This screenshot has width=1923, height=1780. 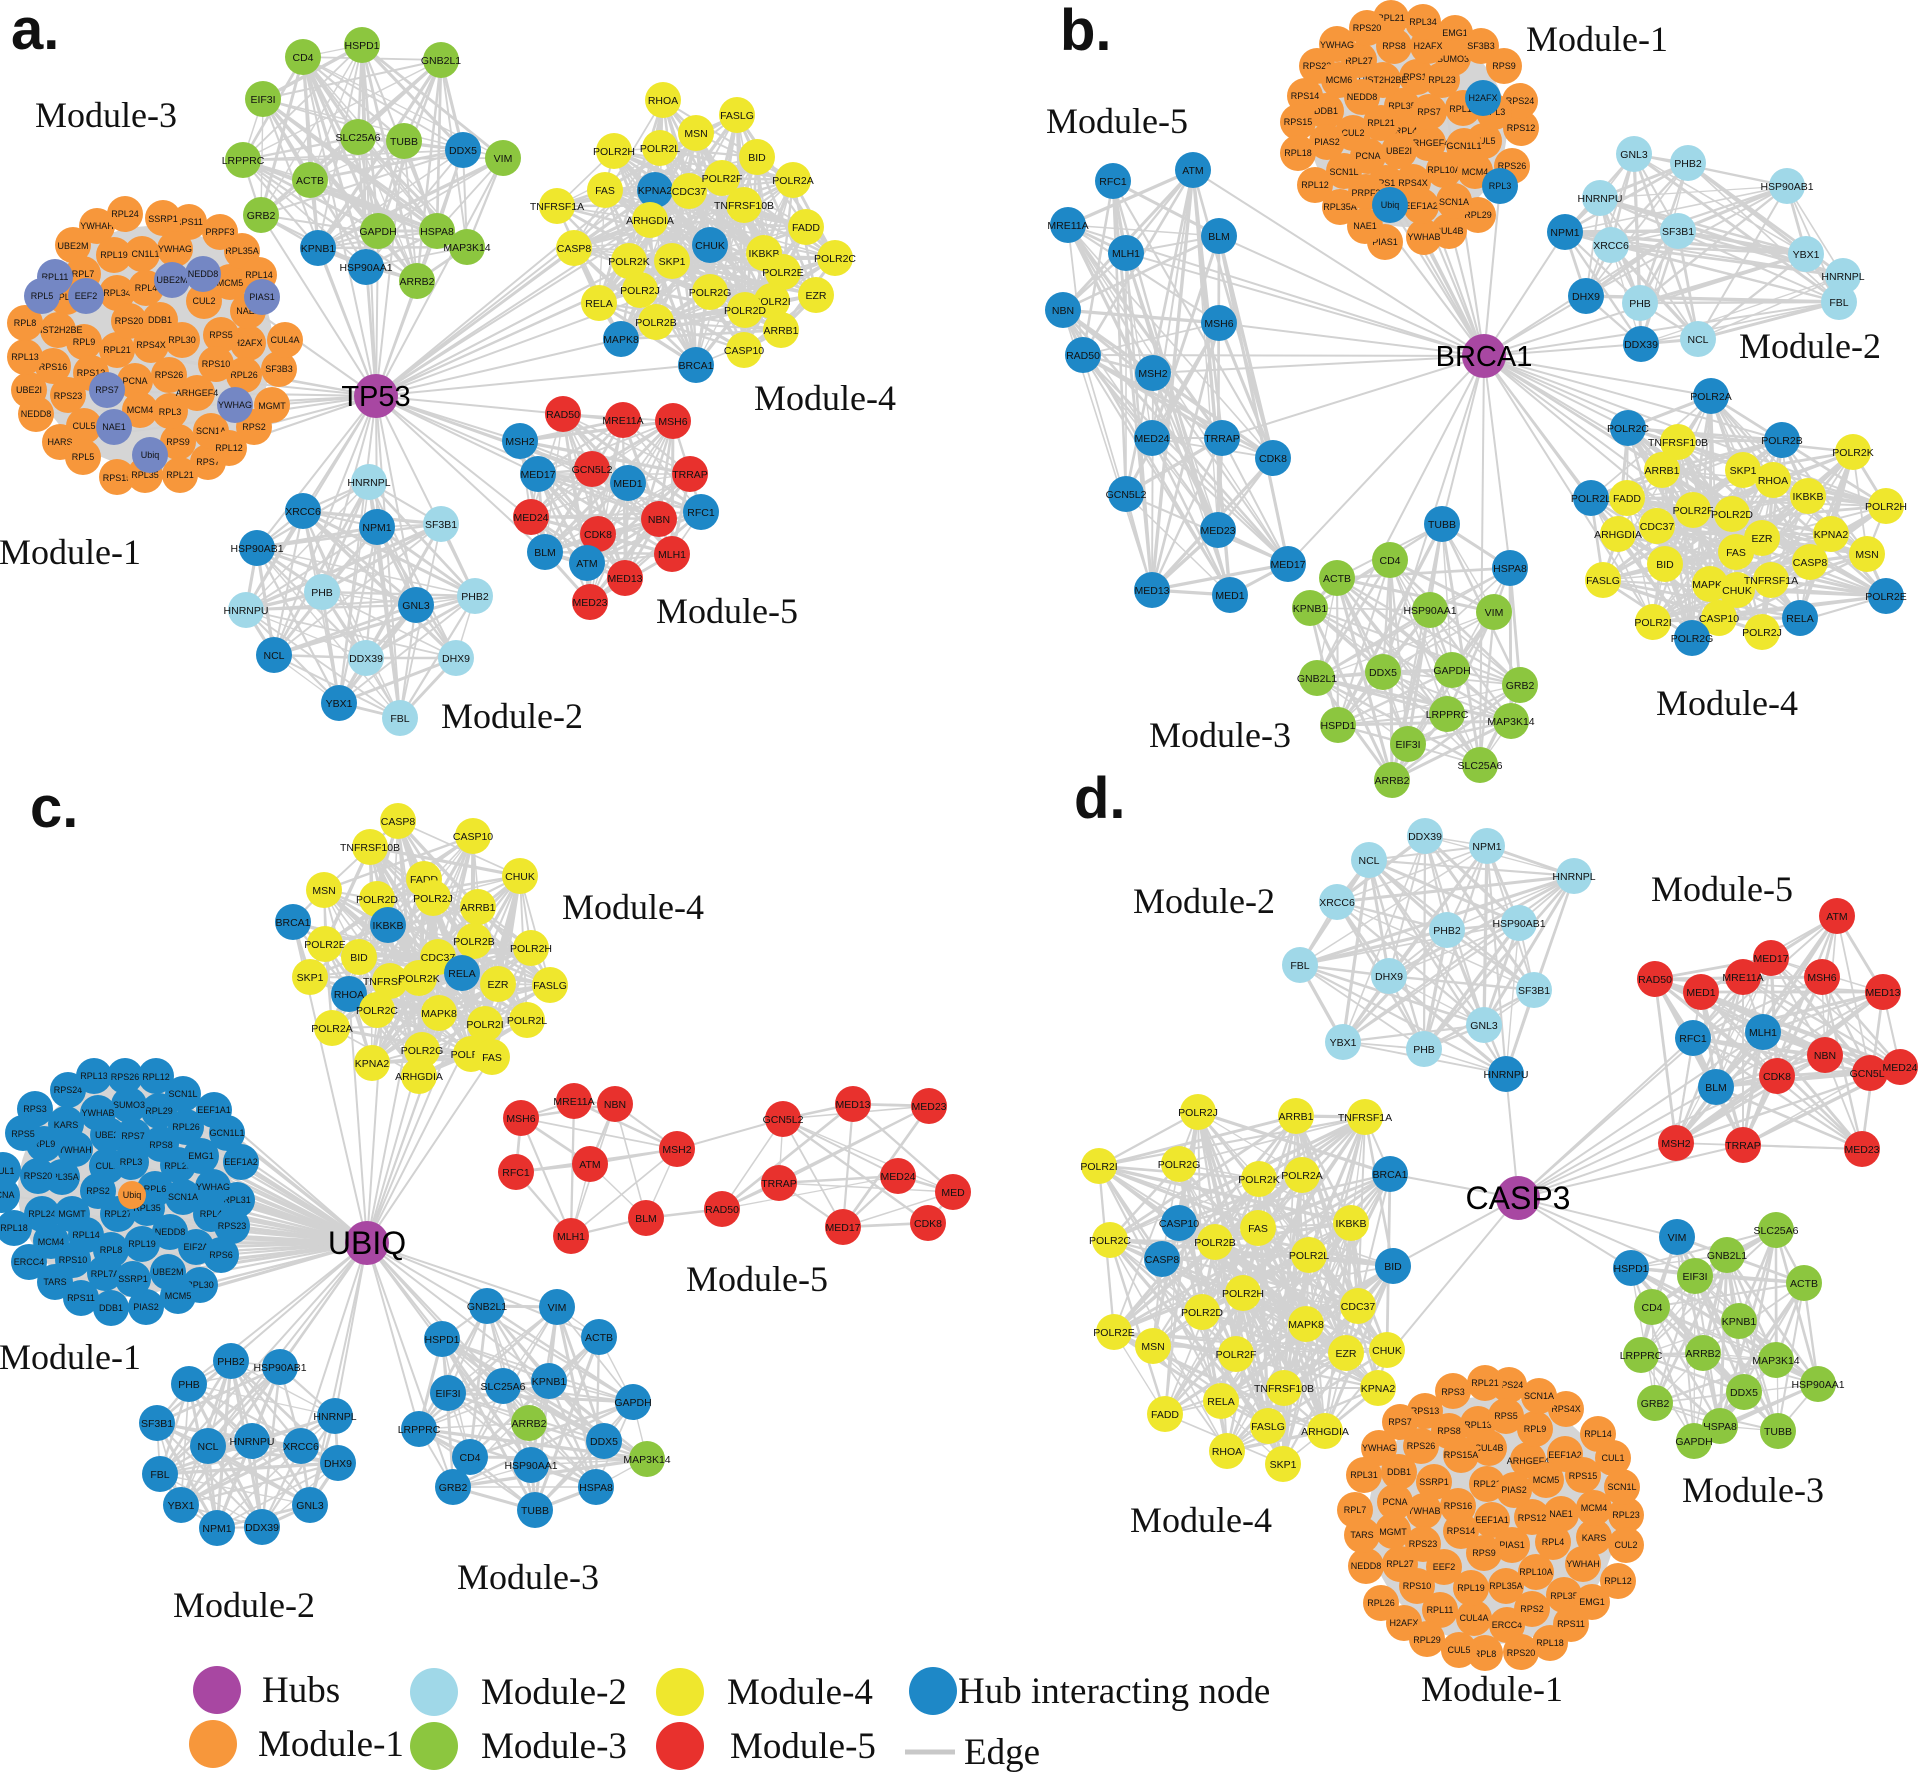 What do you see at coordinates (1063, 311) in the screenshot?
I see `svg-text: NBN` at bounding box center [1063, 311].